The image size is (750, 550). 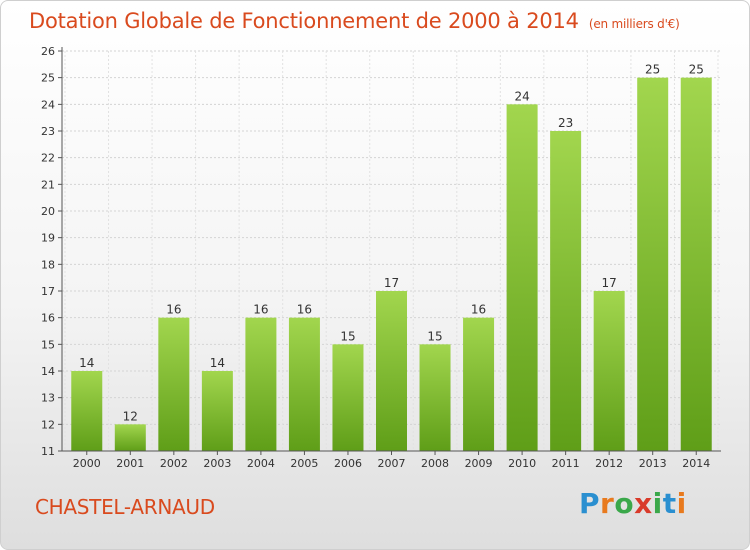 I want to click on logo-letter: P, so click(x=590, y=503).